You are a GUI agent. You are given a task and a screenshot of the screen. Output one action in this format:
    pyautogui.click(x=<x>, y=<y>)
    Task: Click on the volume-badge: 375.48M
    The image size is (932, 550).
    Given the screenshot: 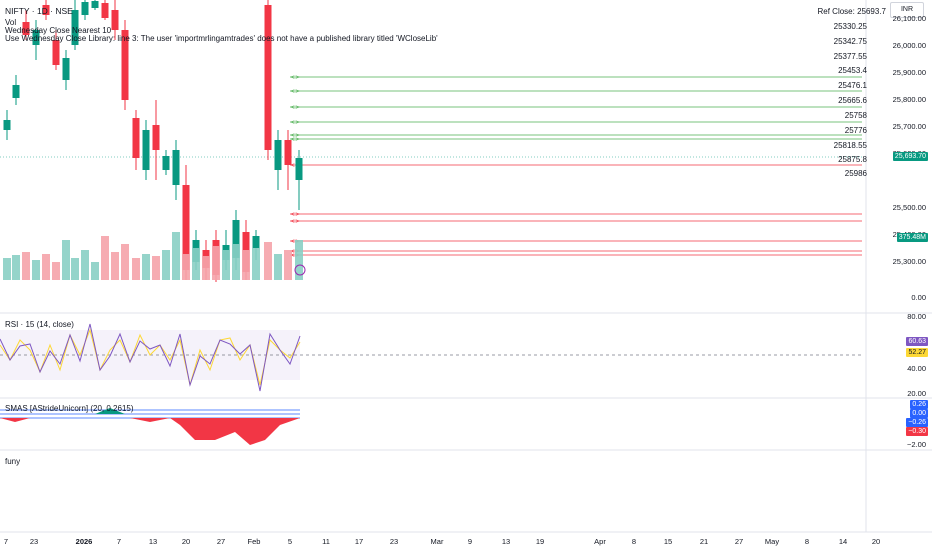 What is the action you would take?
    pyautogui.click(x=912, y=237)
    